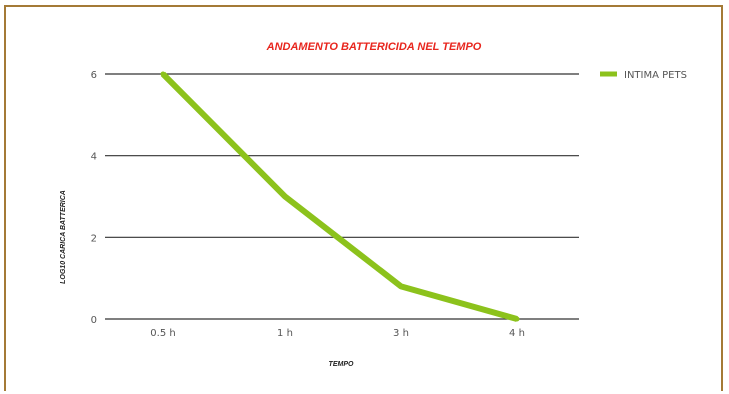  Describe the element at coordinates (94, 157) in the screenshot. I see `y-tick-label: 4` at that location.